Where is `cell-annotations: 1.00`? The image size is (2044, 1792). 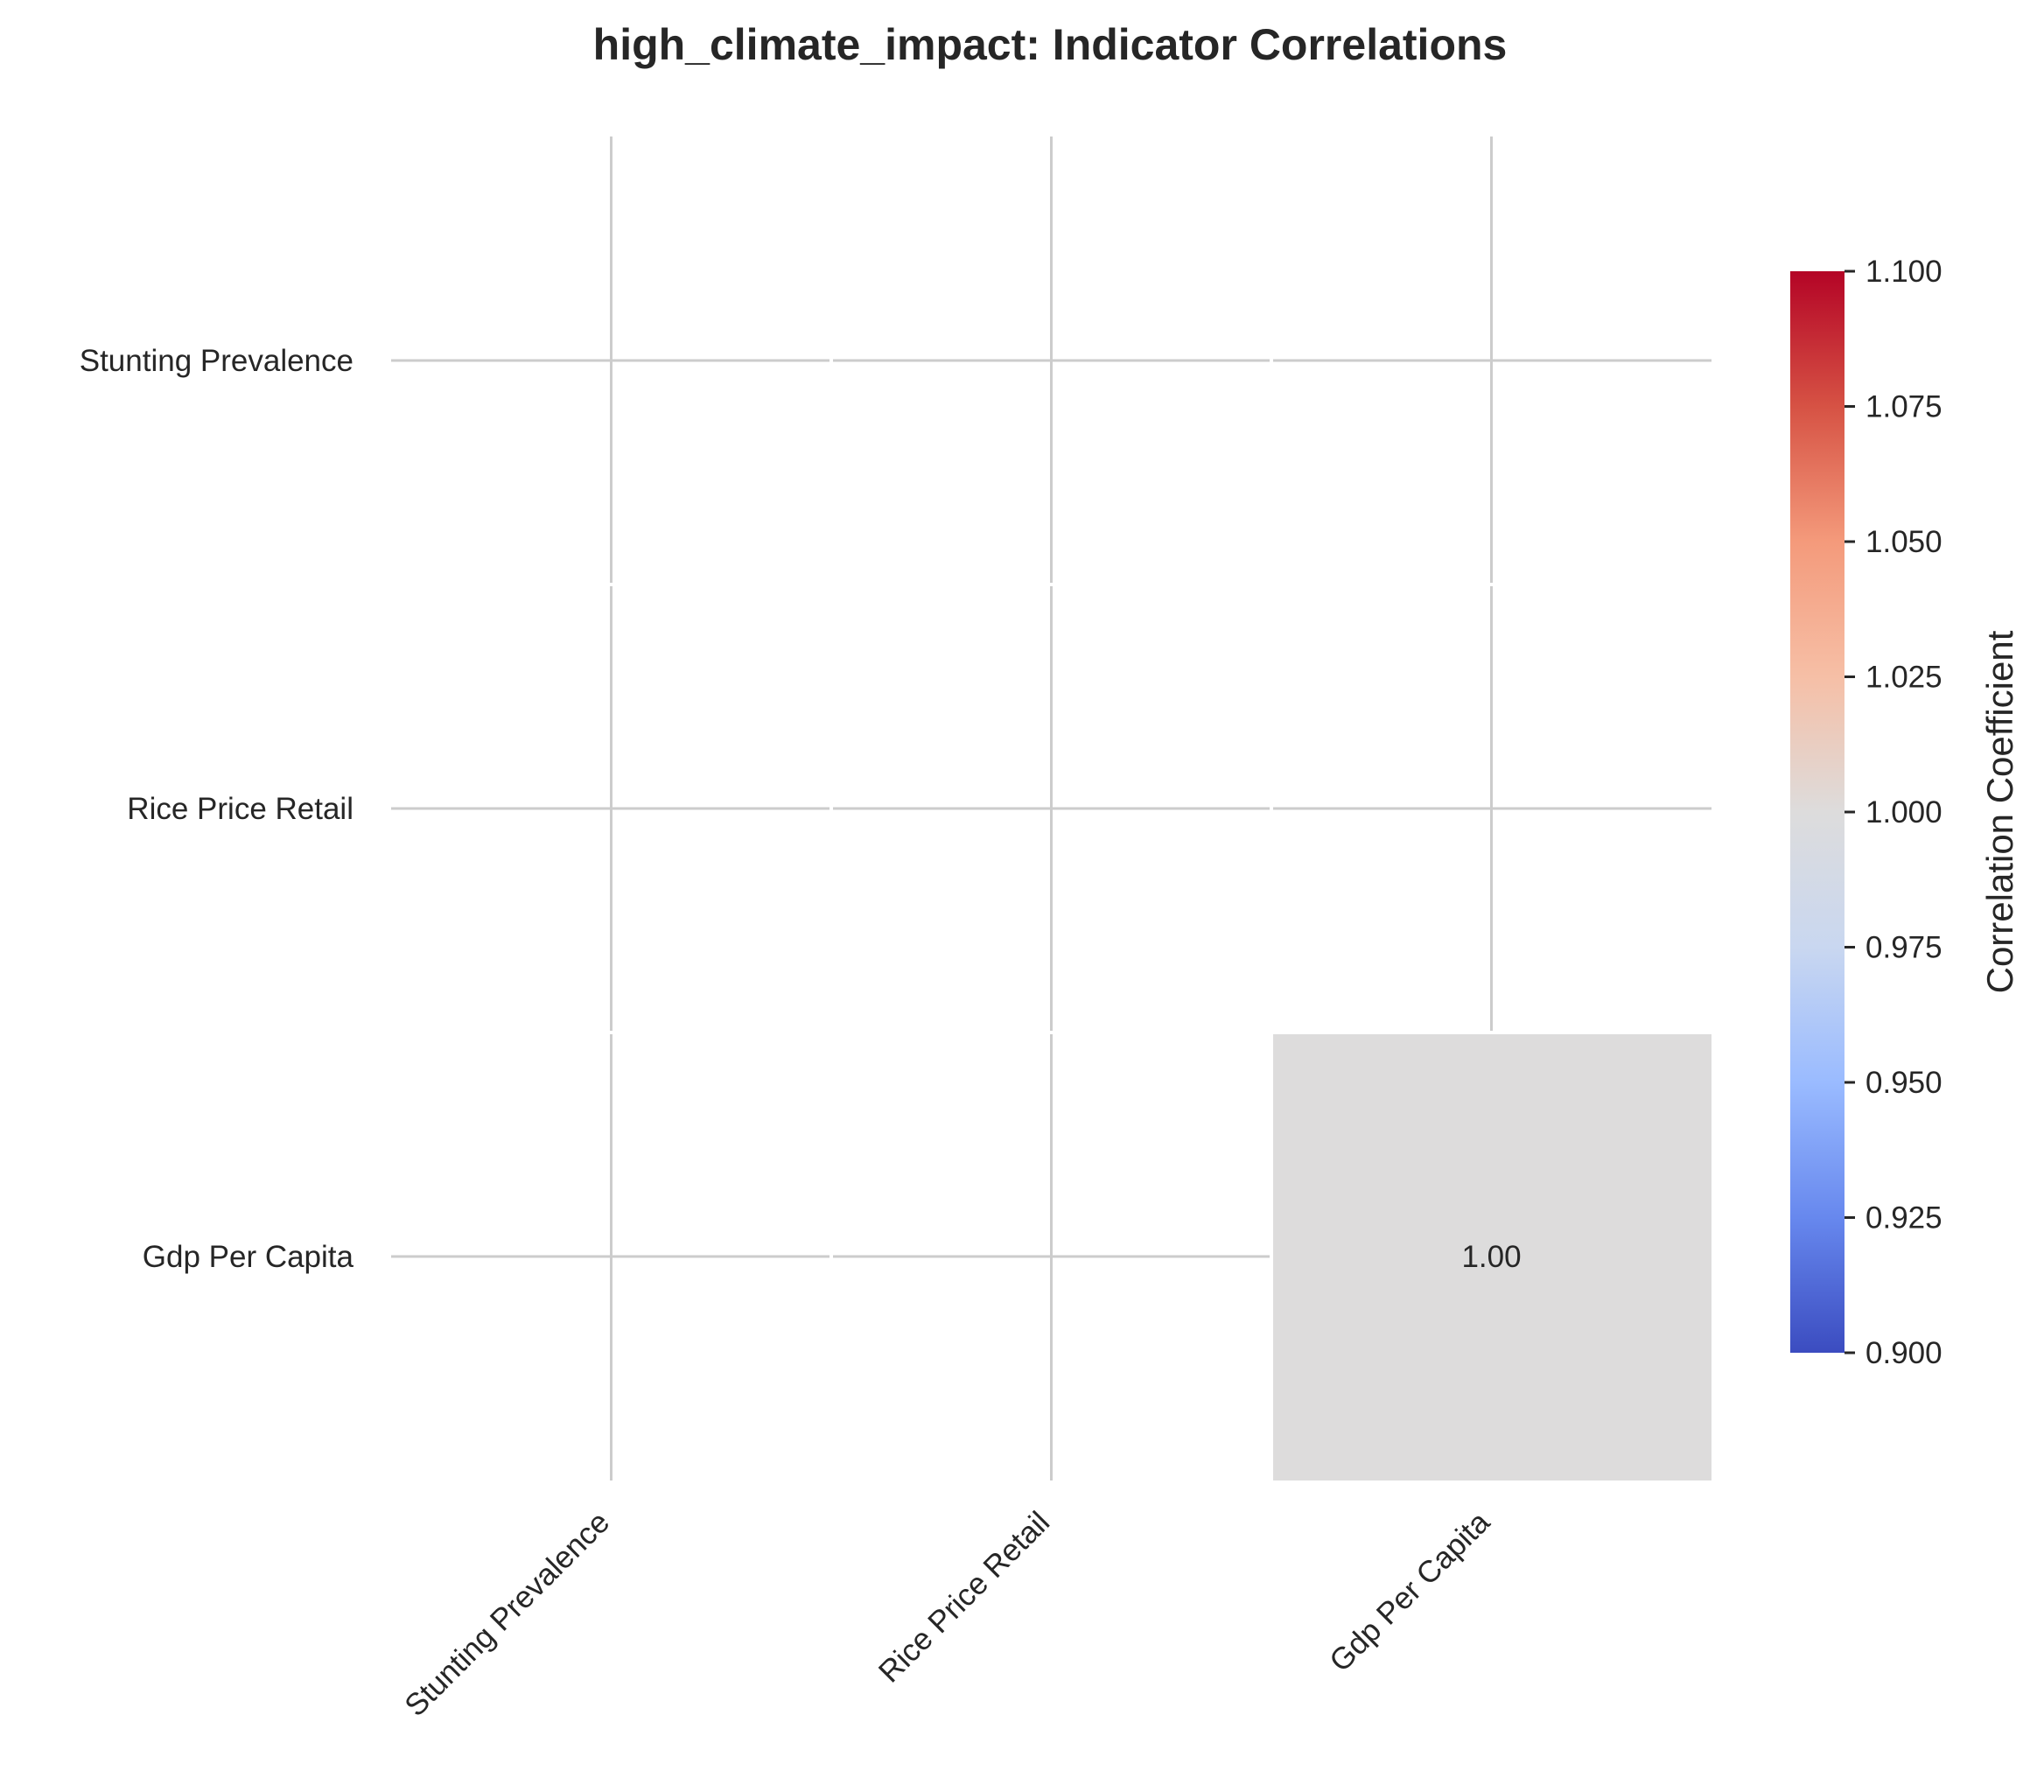 cell-annotations: 1.00 is located at coordinates (1491, 1257).